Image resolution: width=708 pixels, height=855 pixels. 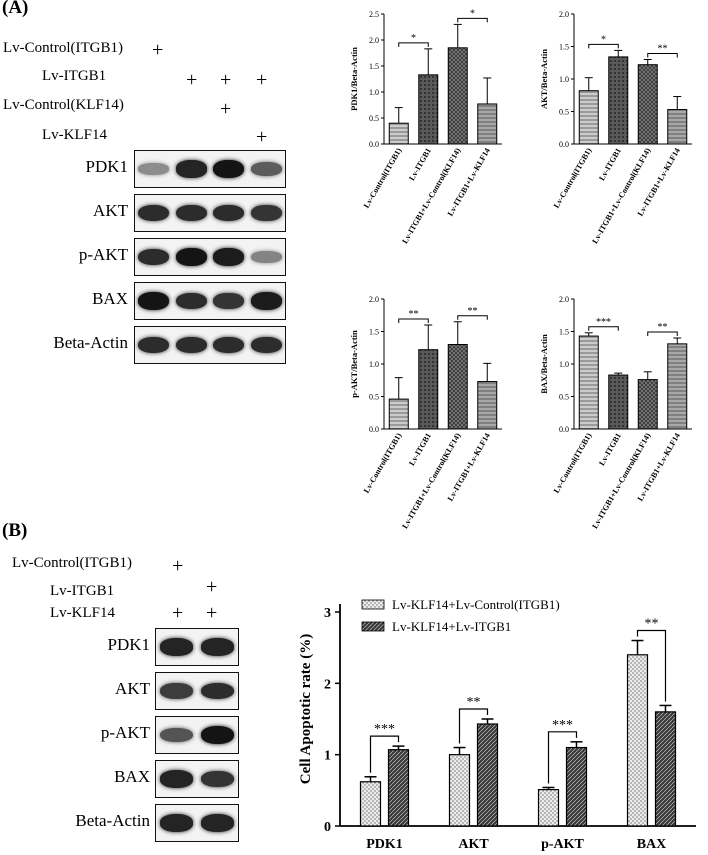 What do you see at coordinates (473, 844) in the screenshot?
I see `x-tick-label: AKT` at bounding box center [473, 844].